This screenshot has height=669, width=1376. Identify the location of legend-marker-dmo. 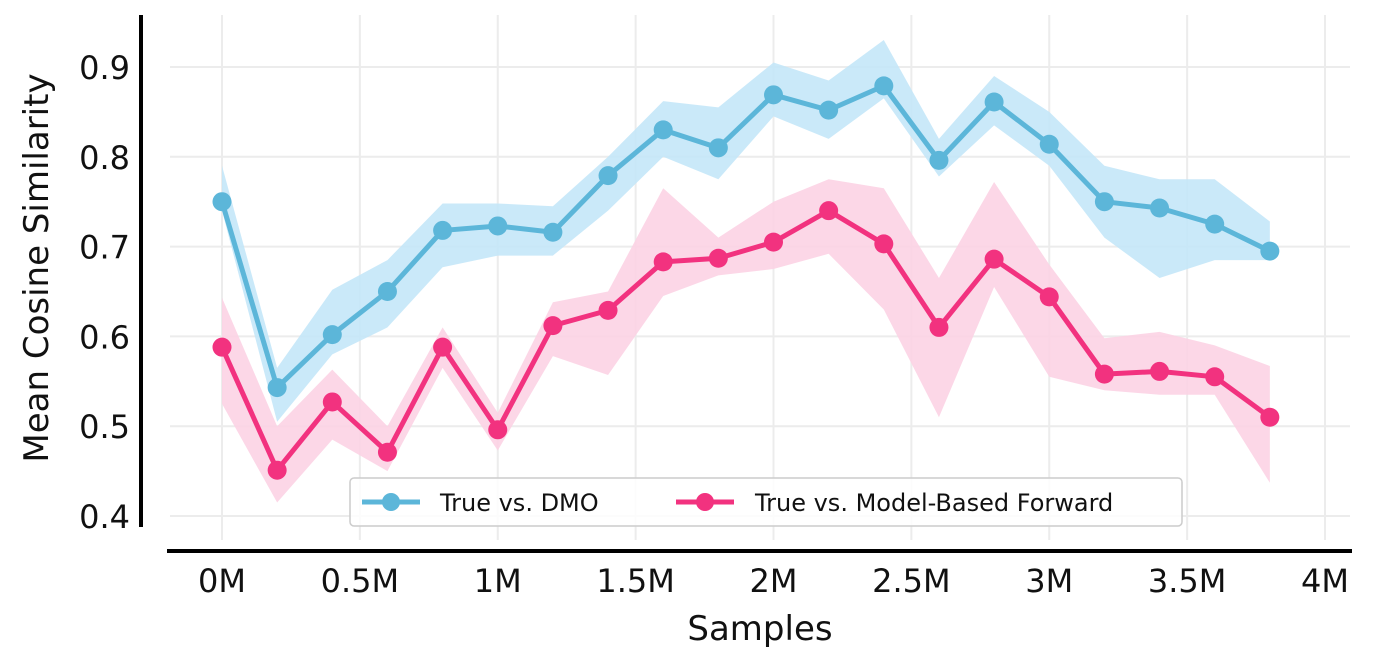
(391, 502).